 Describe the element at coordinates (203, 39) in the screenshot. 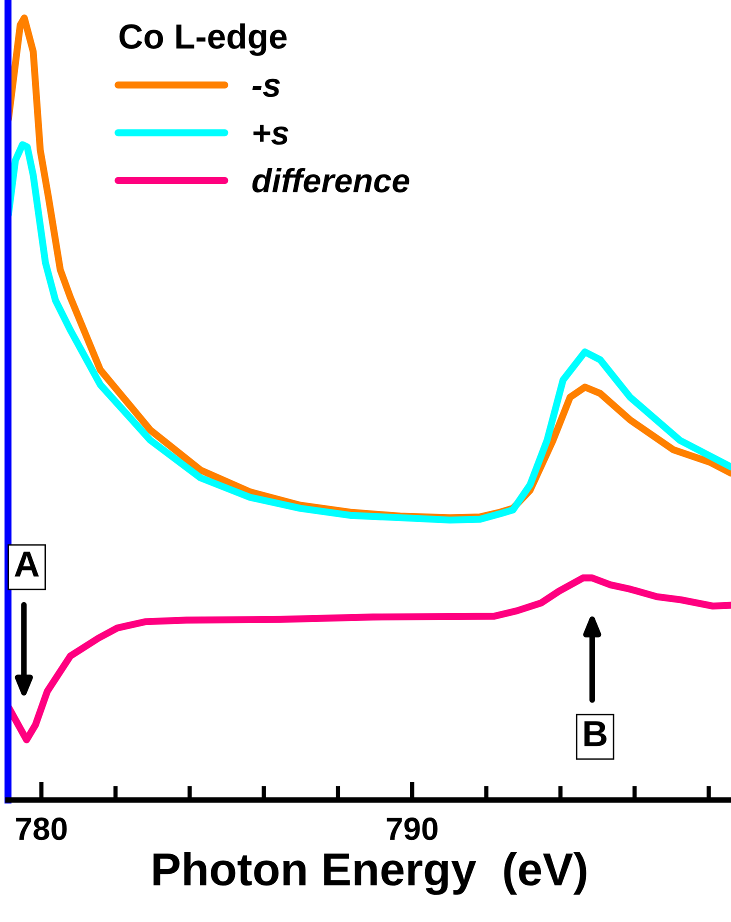

I see `legend-title: Co L-edge` at that location.